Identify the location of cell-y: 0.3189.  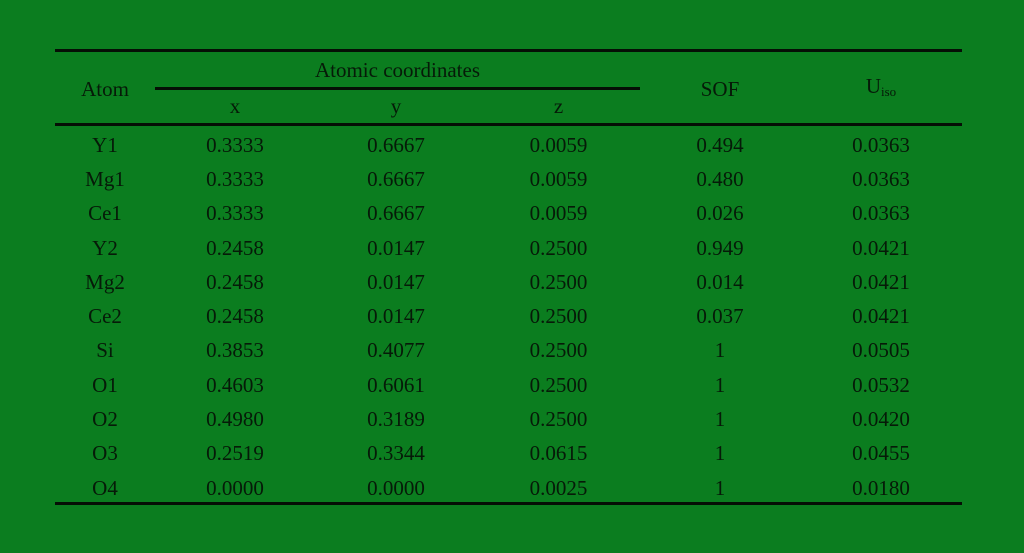
(396, 419).